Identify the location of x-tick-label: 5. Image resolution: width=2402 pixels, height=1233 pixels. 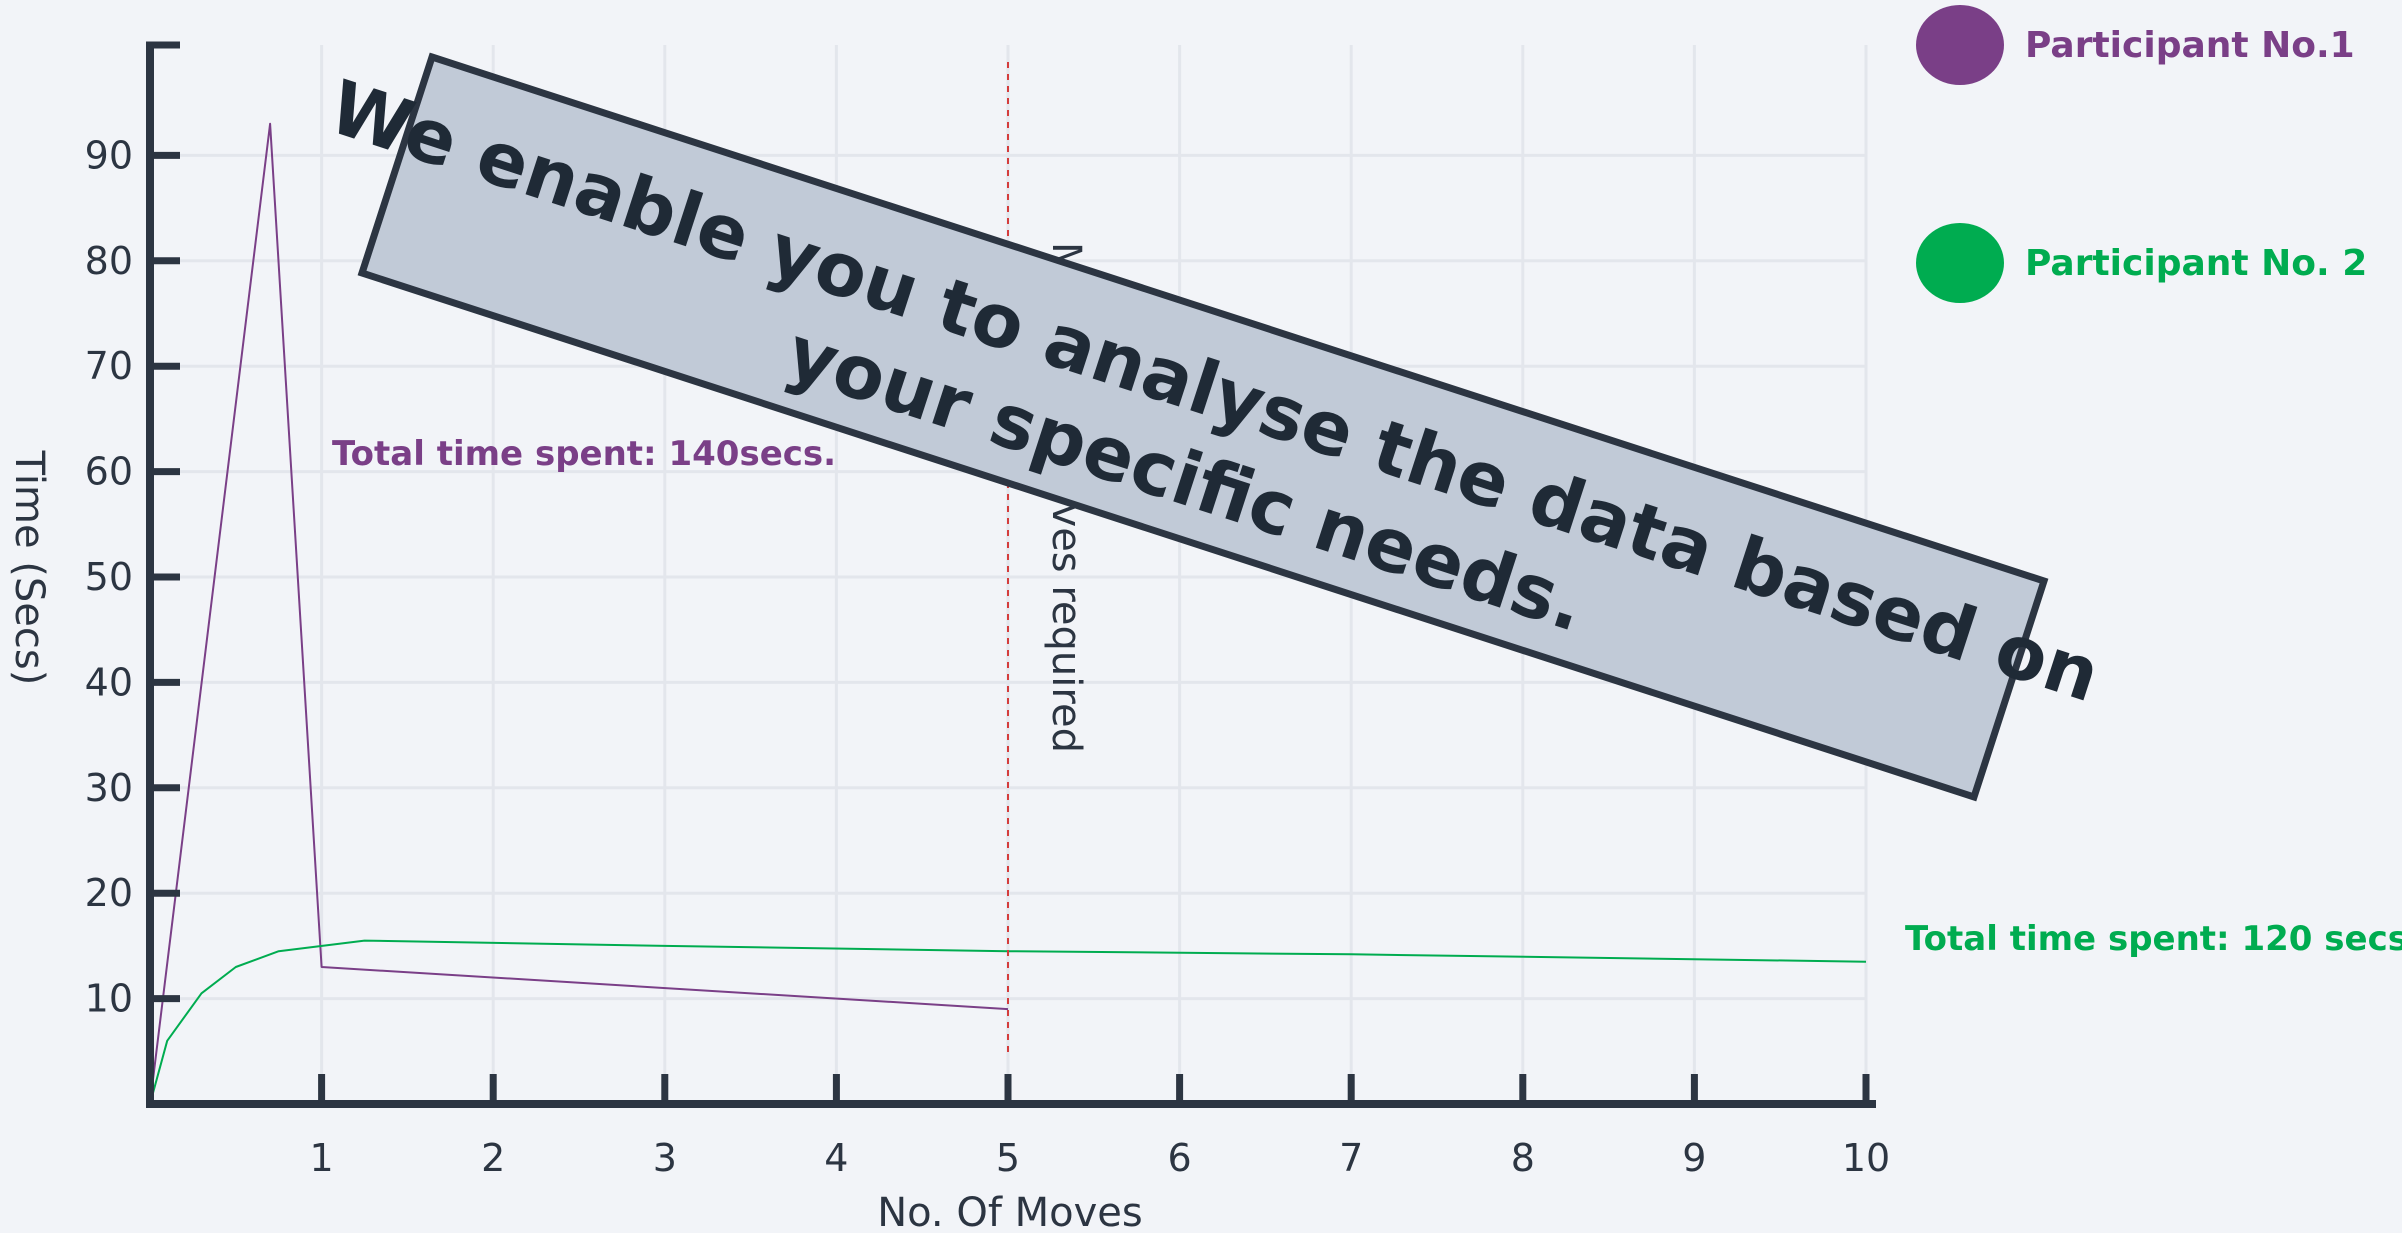
(1008, 1158).